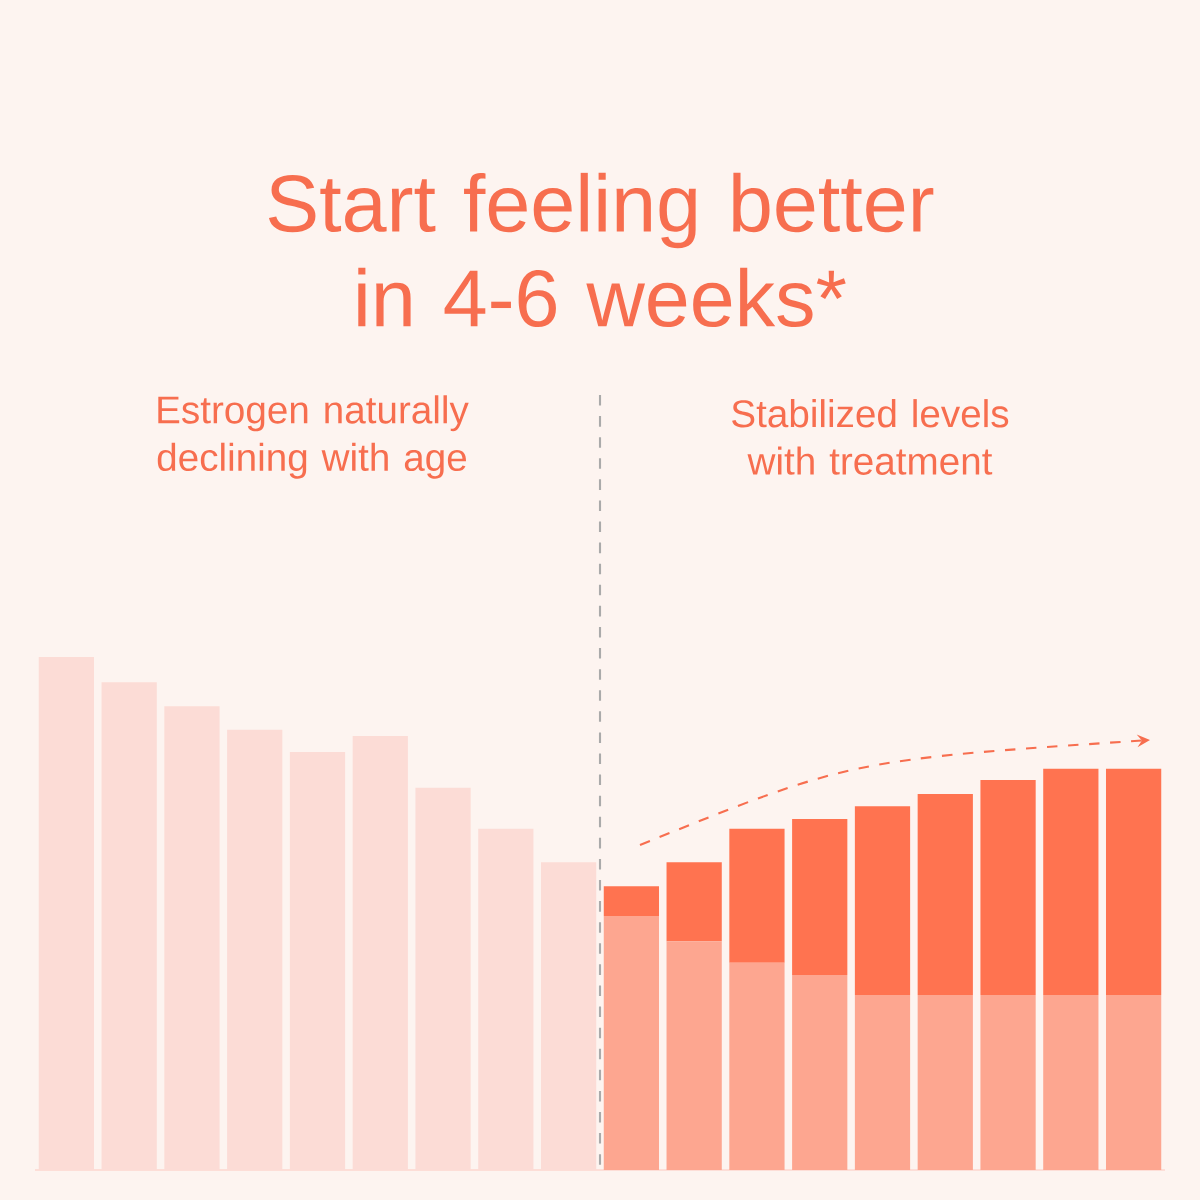  Describe the element at coordinates (870, 437) in the screenshot. I see `text: Stabilized levels with treatment` at that location.